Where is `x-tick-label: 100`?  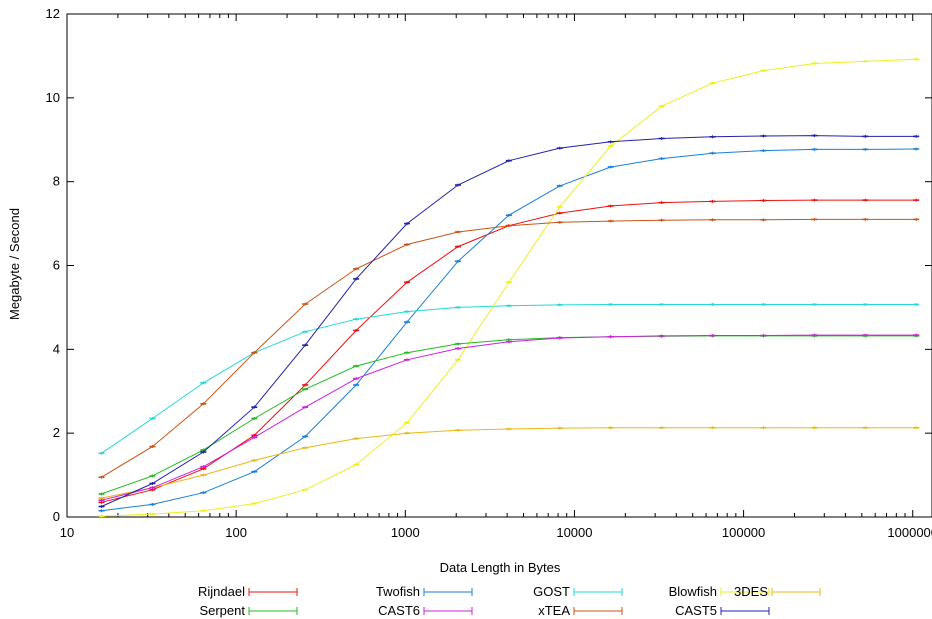 x-tick-label: 100 is located at coordinates (236, 532).